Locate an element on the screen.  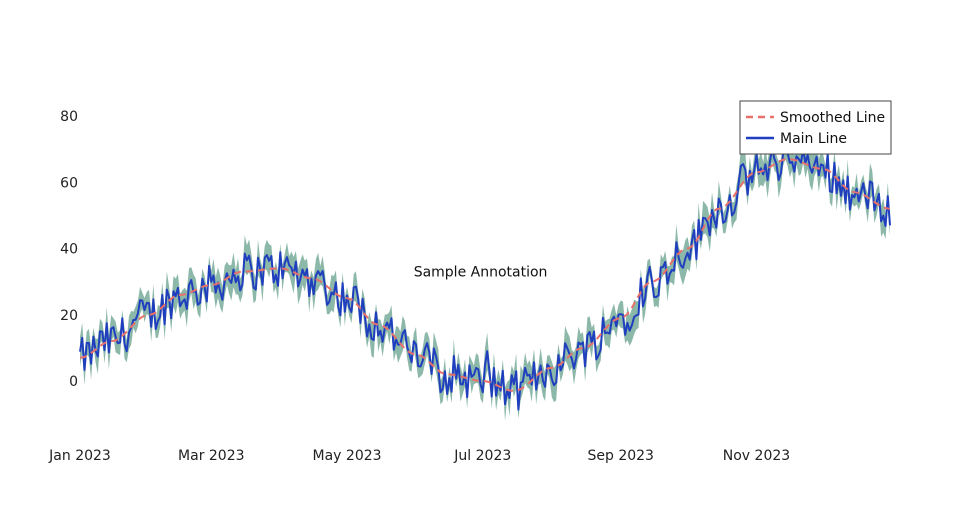
x-tick-label: Jul 2023 is located at coordinates (482, 456).